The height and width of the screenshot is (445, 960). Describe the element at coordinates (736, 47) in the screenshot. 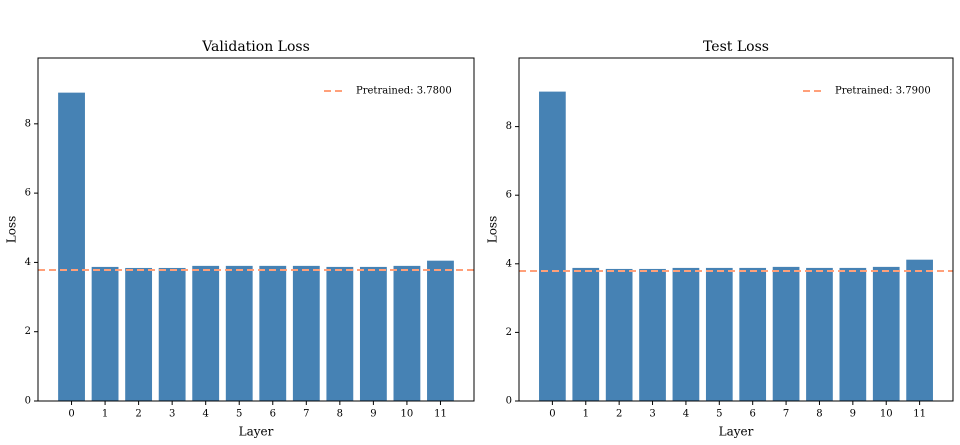

I see `chart-title: Test Loss` at that location.